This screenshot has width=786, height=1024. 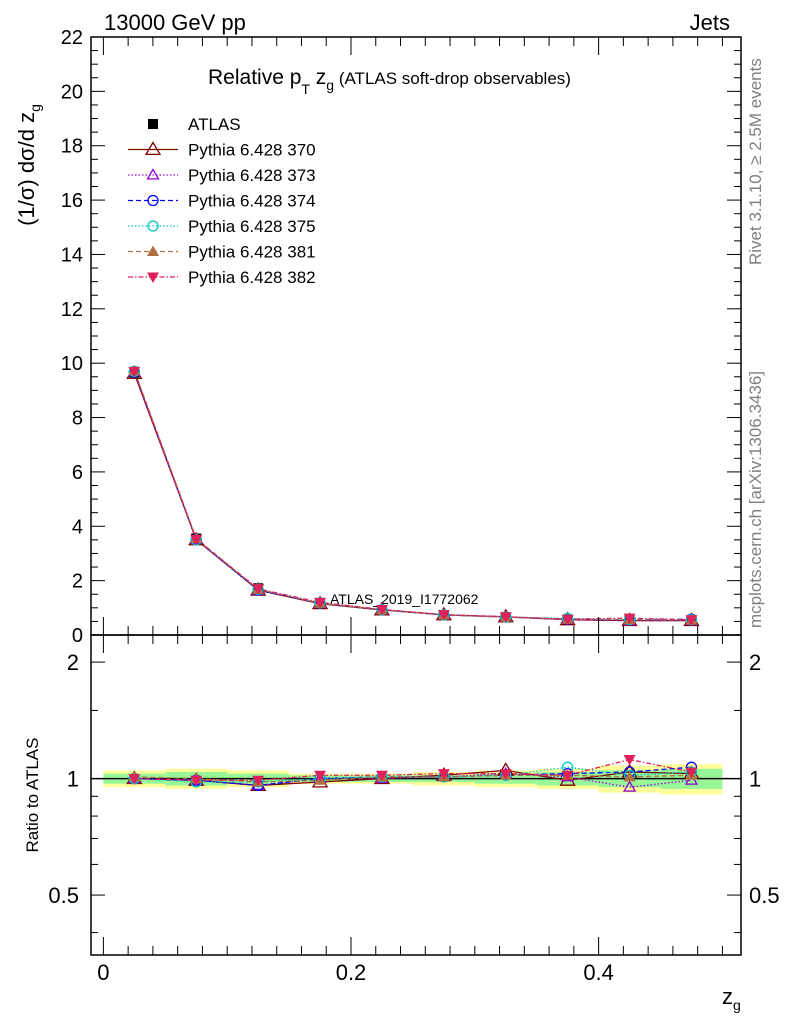 I want to click on side-text-bottom: mcplots.cern.ch [arXiv:1306.3436], so click(x=755, y=499).